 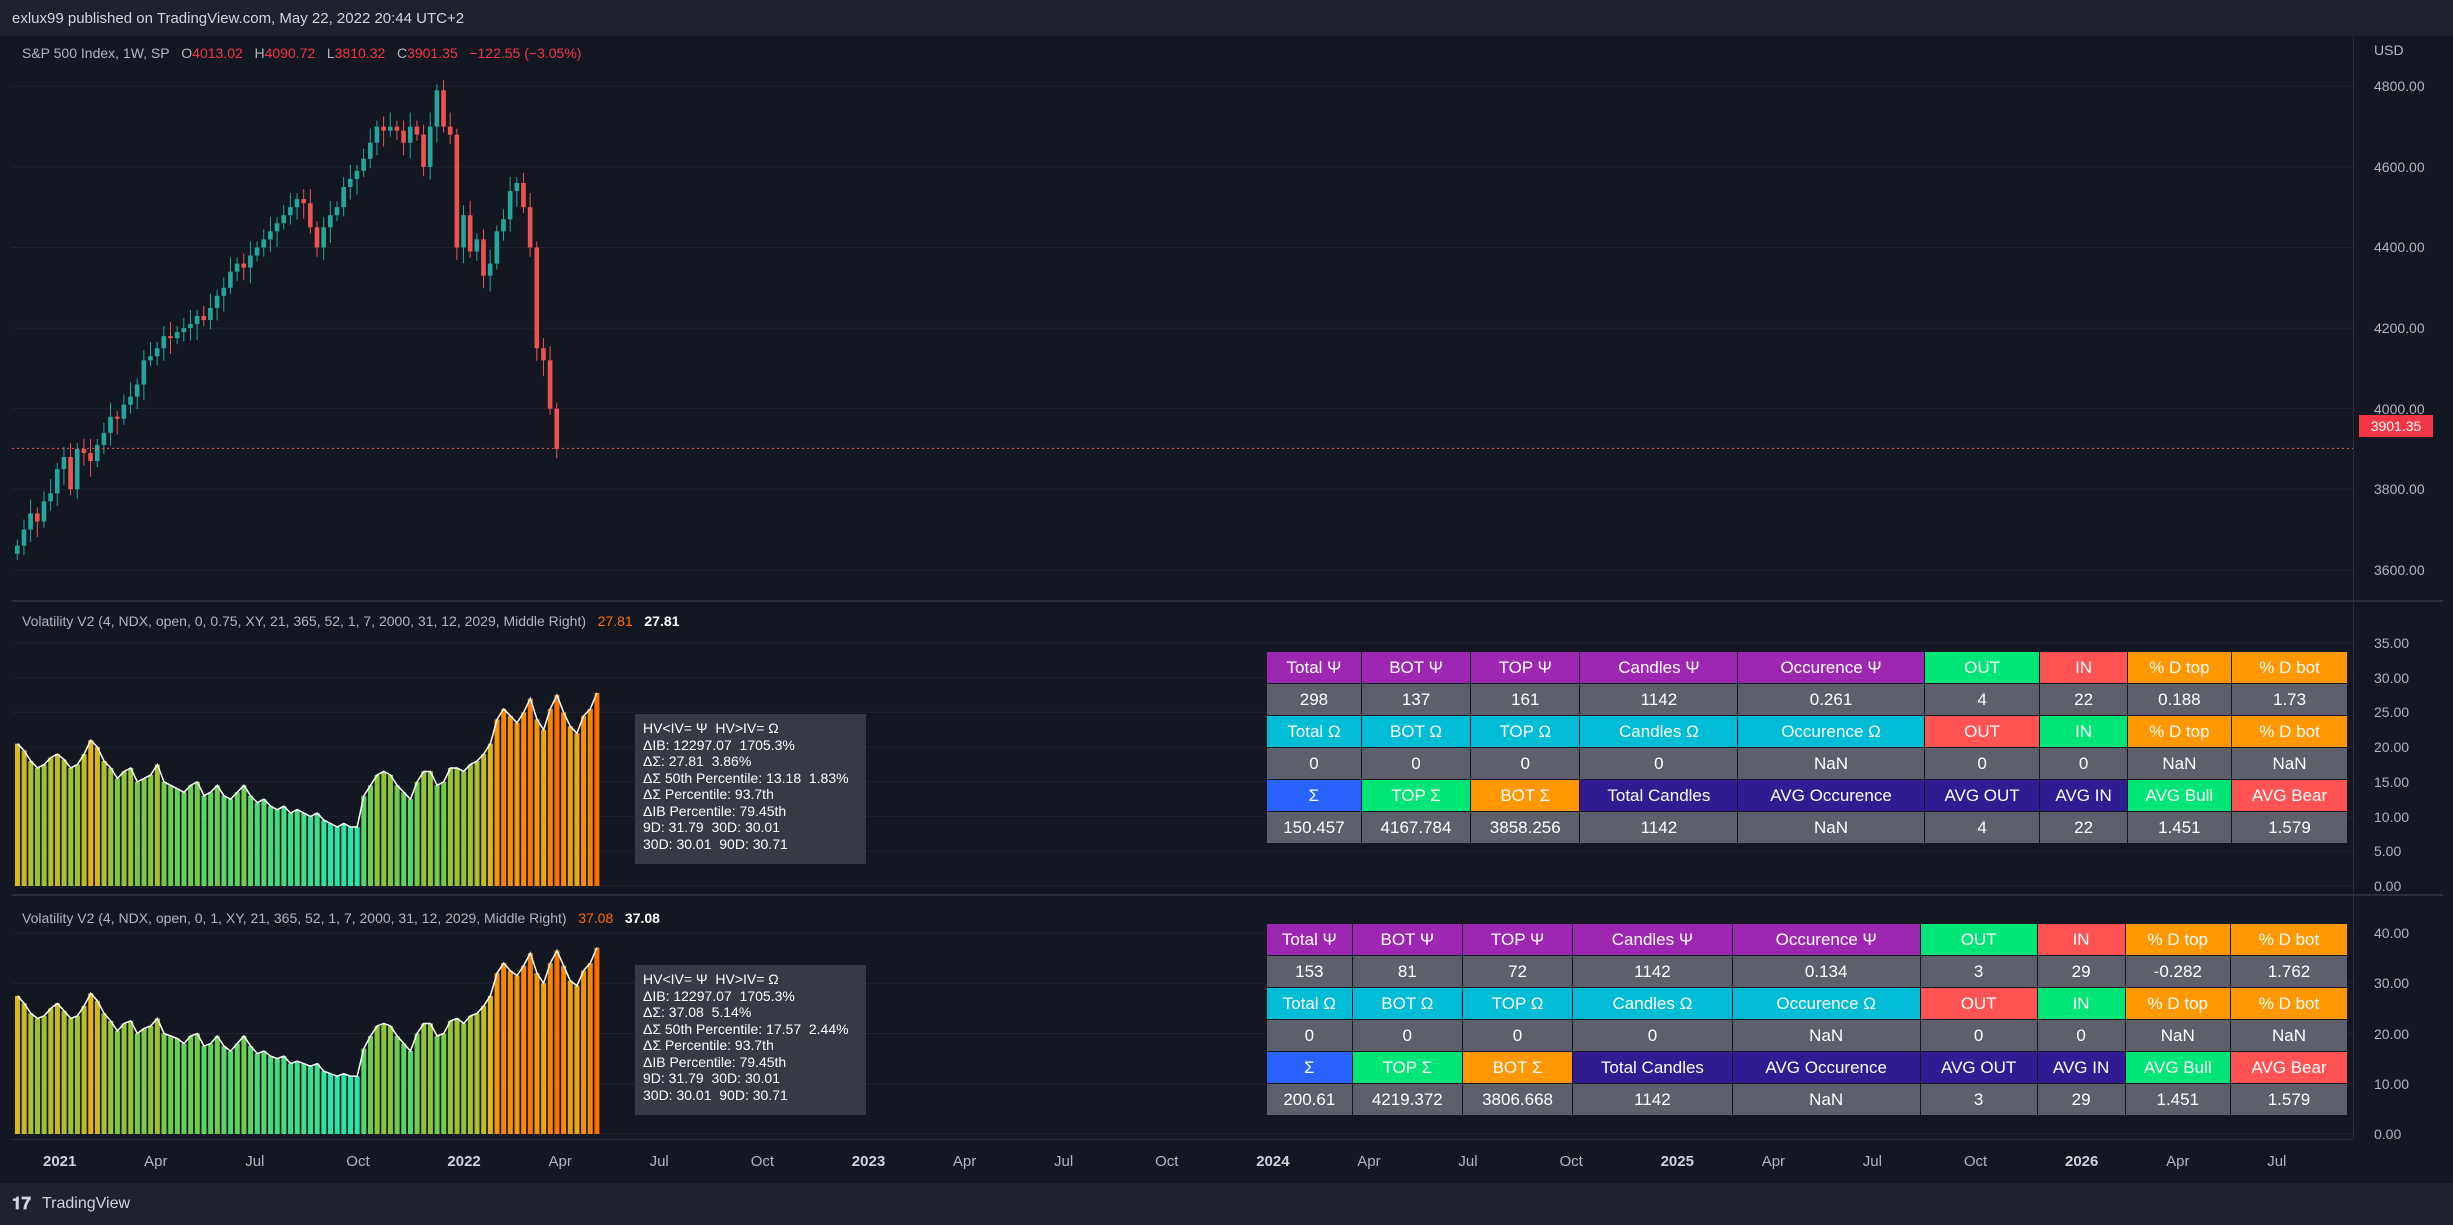 I want to click on table-cell: OUT, so click(x=1978, y=1003).